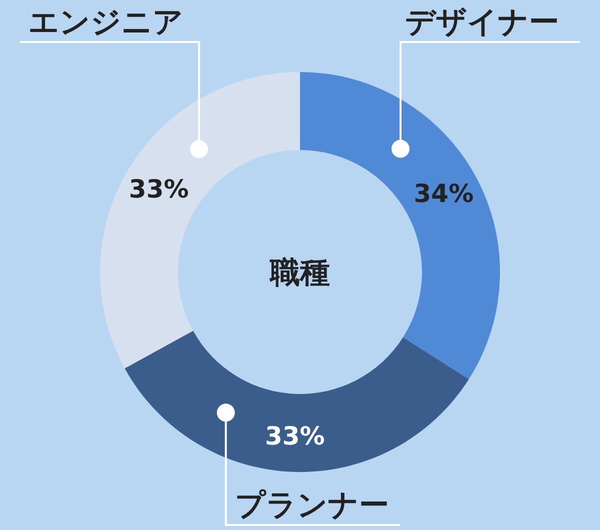 The height and width of the screenshot is (530, 600). Describe the element at coordinates (299, 273) in the screenshot. I see `text: 職種` at that location.